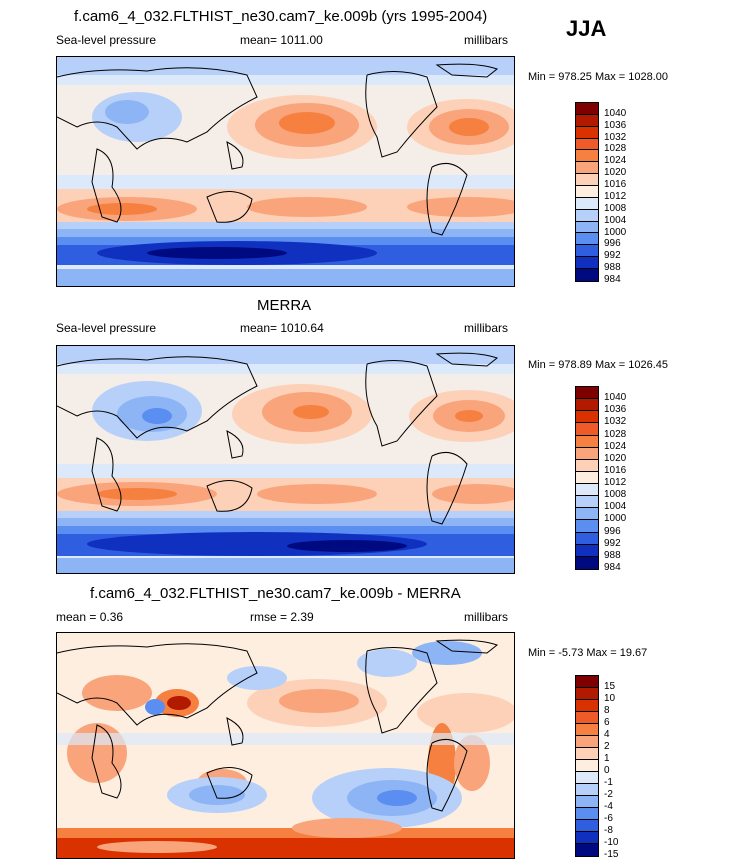 The width and height of the screenshot is (732, 865). What do you see at coordinates (611, 854) in the screenshot?
I see `colorbar-tick-label: -15` at bounding box center [611, 854].